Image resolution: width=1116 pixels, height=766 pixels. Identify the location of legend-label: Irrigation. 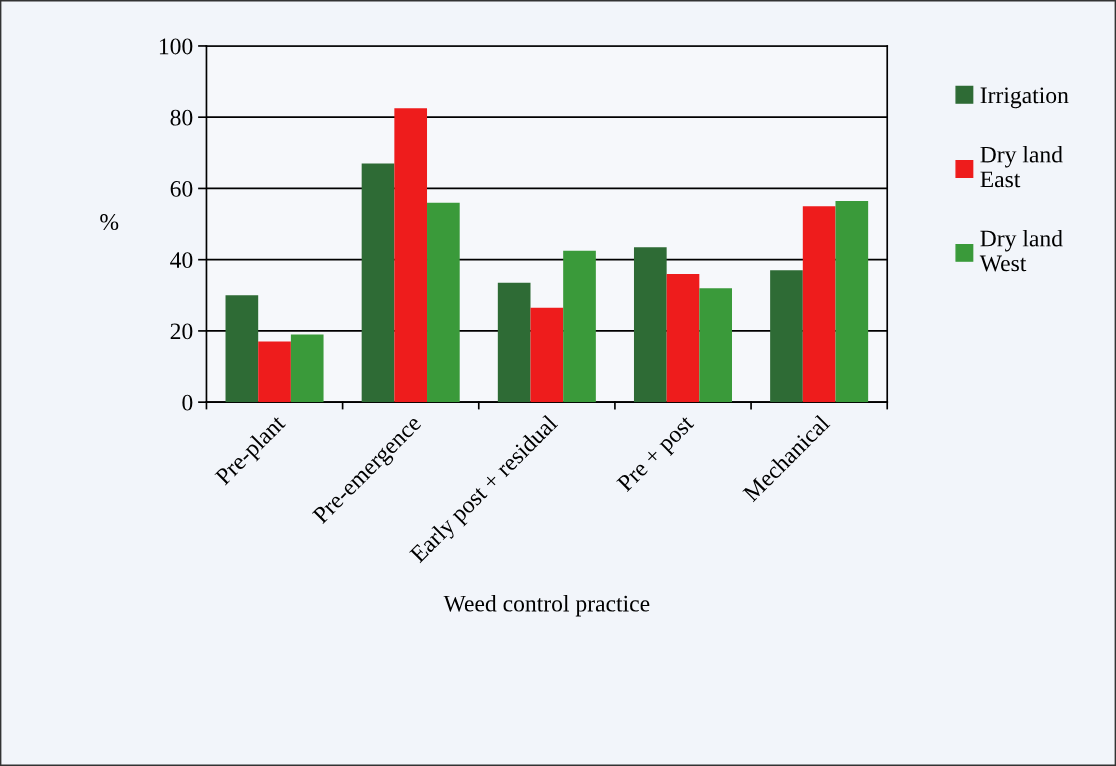
(1024, 98).